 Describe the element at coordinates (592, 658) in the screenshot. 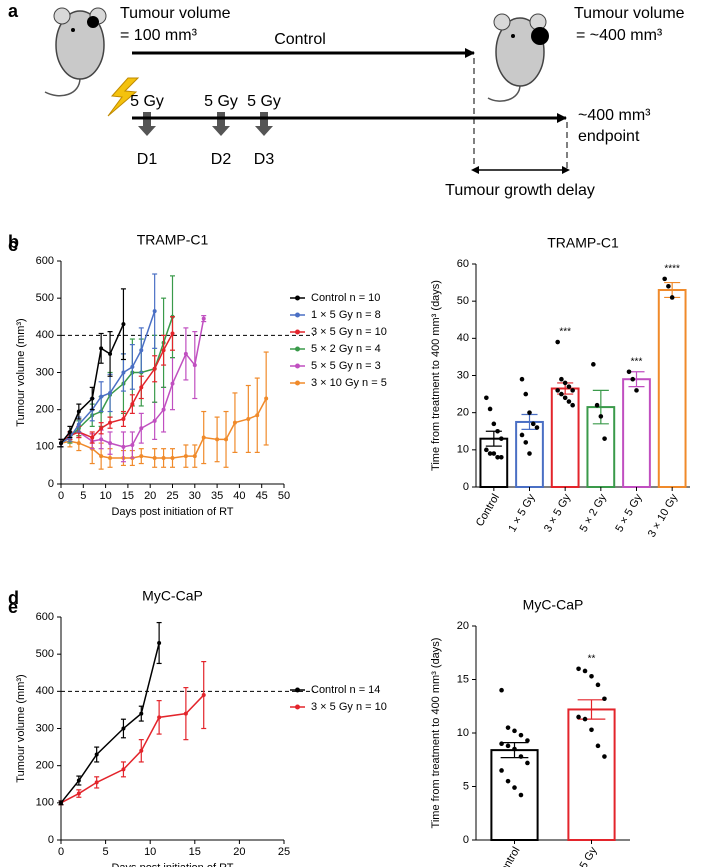

I see `significance-label: **` at that location.